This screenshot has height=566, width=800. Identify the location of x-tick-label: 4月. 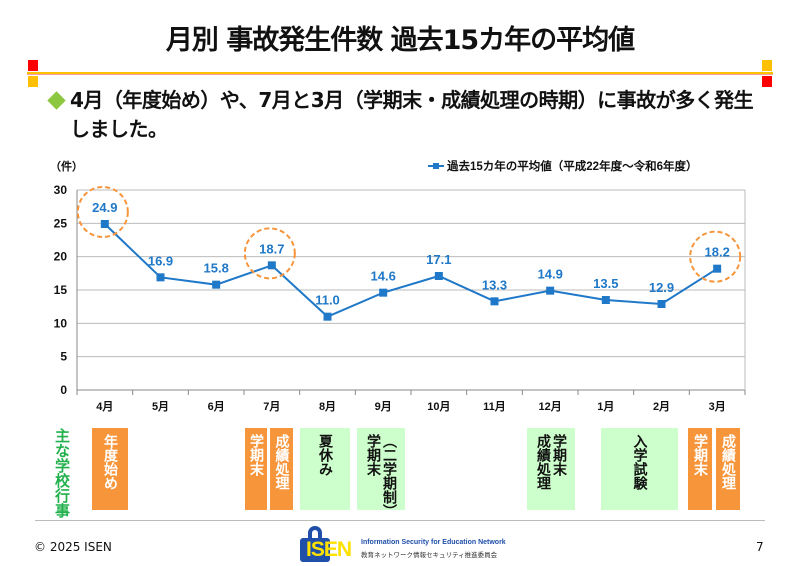
(104, 406).